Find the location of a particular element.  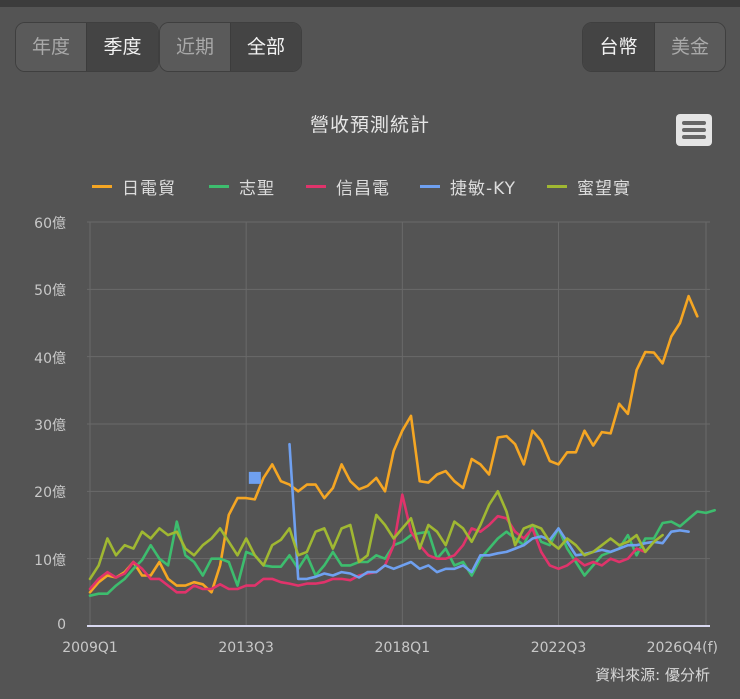

x-tick-label: 2022Q3 is located at coordinates (558, 648).